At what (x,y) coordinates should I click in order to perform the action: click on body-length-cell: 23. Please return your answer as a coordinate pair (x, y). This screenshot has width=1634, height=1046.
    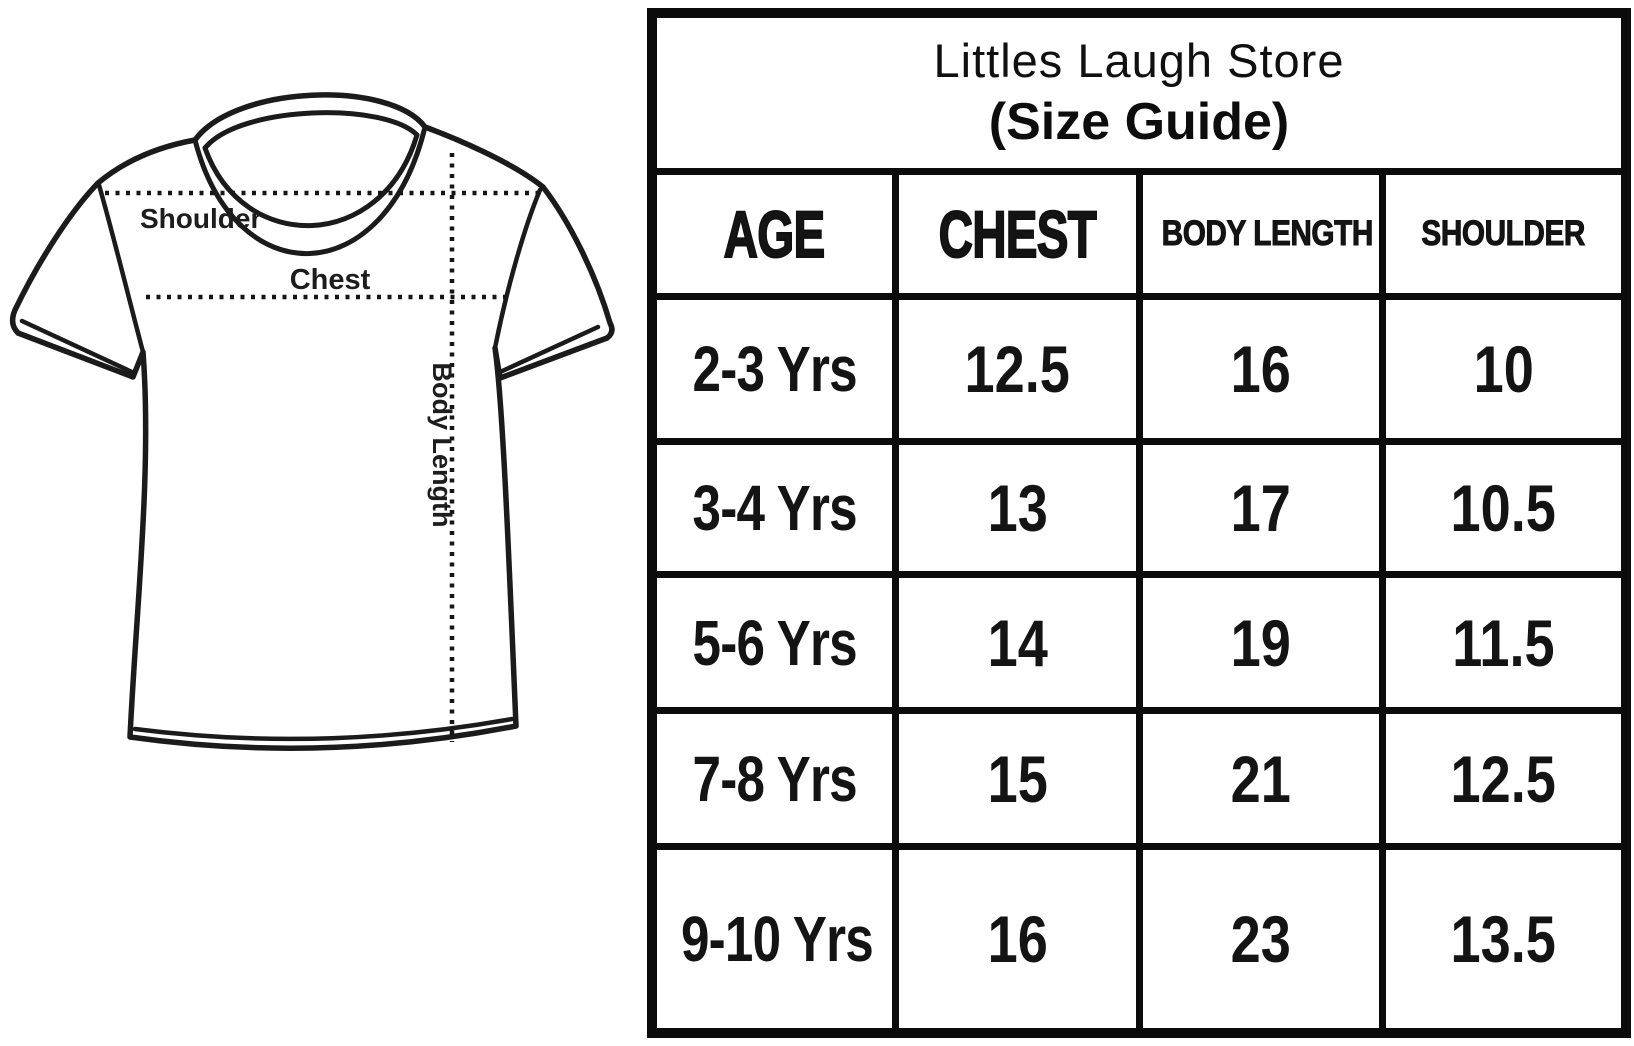
    Looking at the image, I should click on (1260, 940).